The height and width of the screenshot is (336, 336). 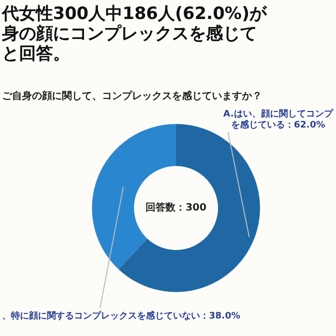 I want to click on chart-subtitle: ご自身の顔に関して、コンプレックスを感じていますか？, so click(x=132, y=96).